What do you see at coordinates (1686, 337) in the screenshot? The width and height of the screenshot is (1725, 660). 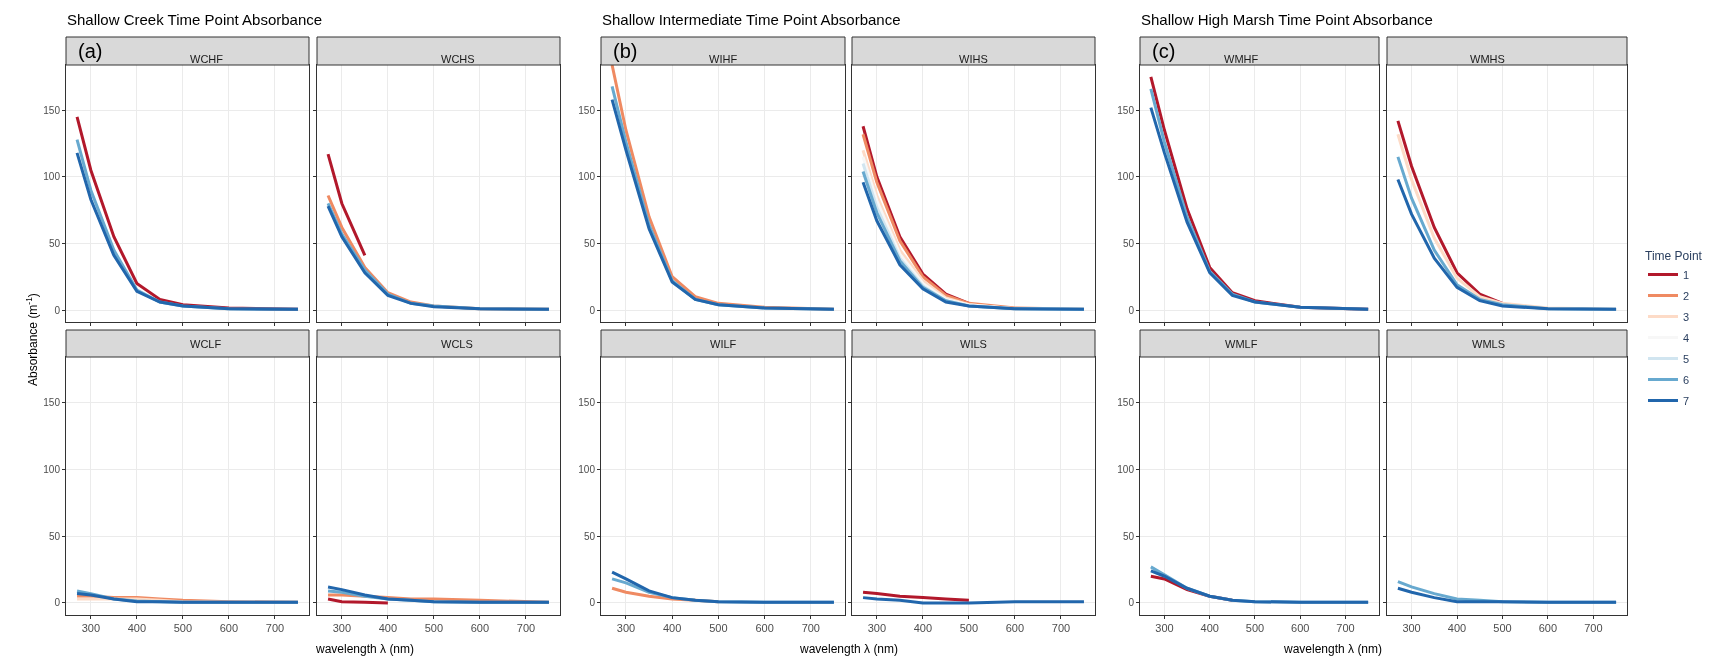 I see `legend-label: 4` at bounding box center [1686, 337].